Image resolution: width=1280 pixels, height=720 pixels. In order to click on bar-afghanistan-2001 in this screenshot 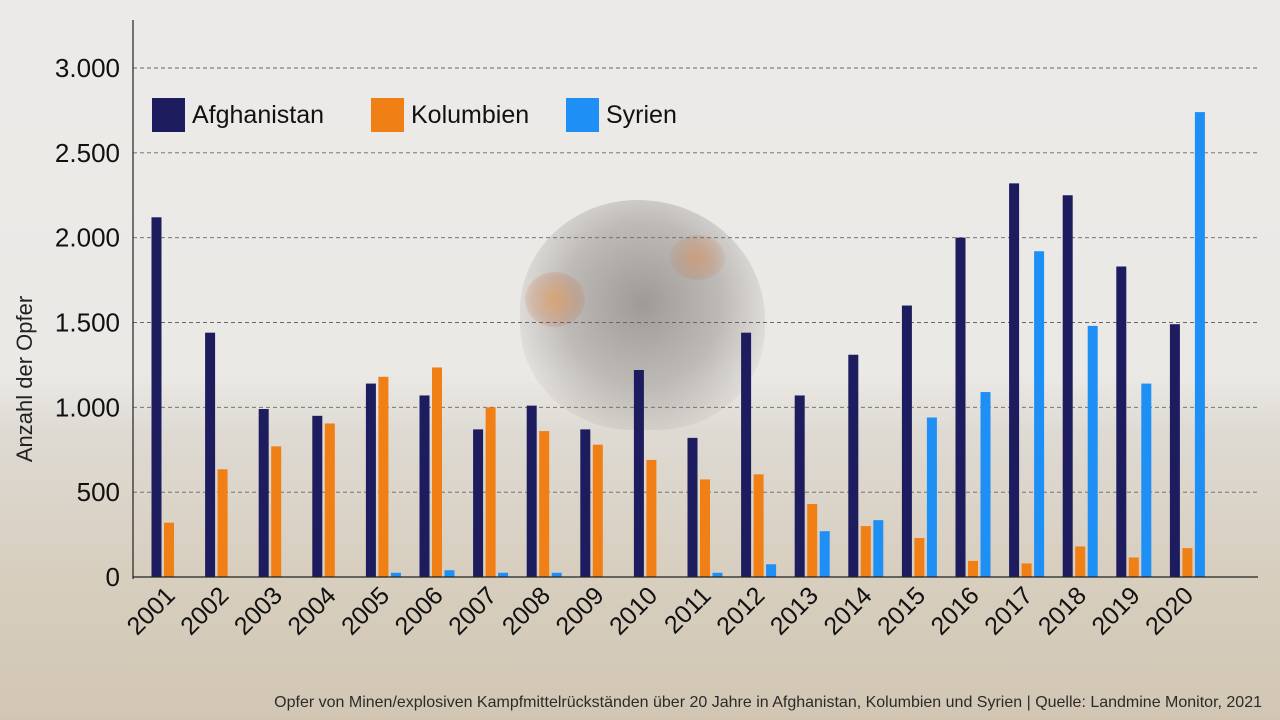, I will do `click(156, 397)`.